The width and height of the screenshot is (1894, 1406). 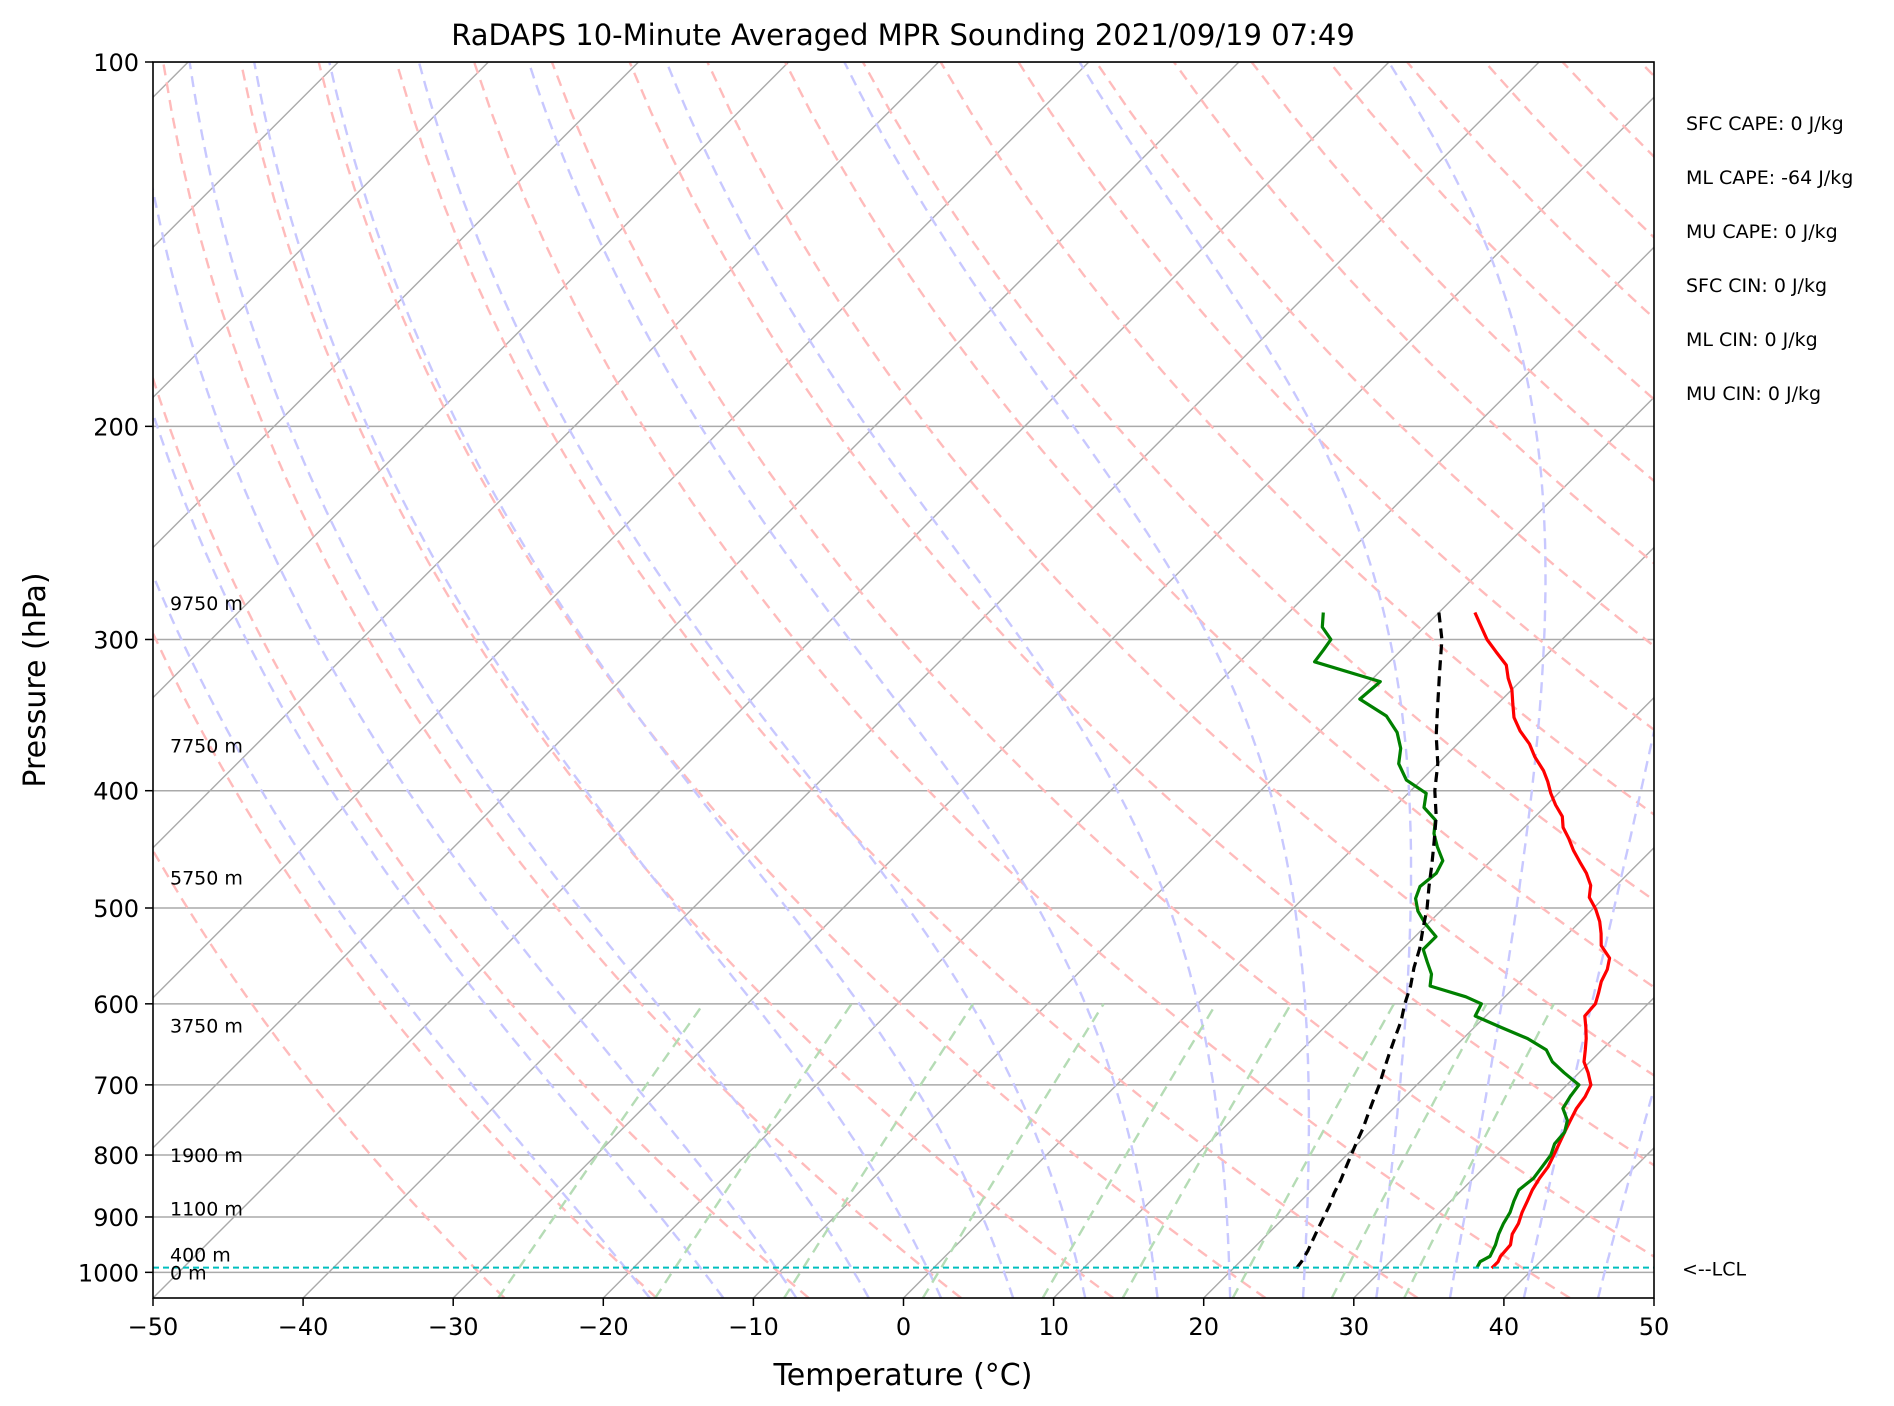 I want to click on y-tick-label: 200, so click(x=116, y=427).